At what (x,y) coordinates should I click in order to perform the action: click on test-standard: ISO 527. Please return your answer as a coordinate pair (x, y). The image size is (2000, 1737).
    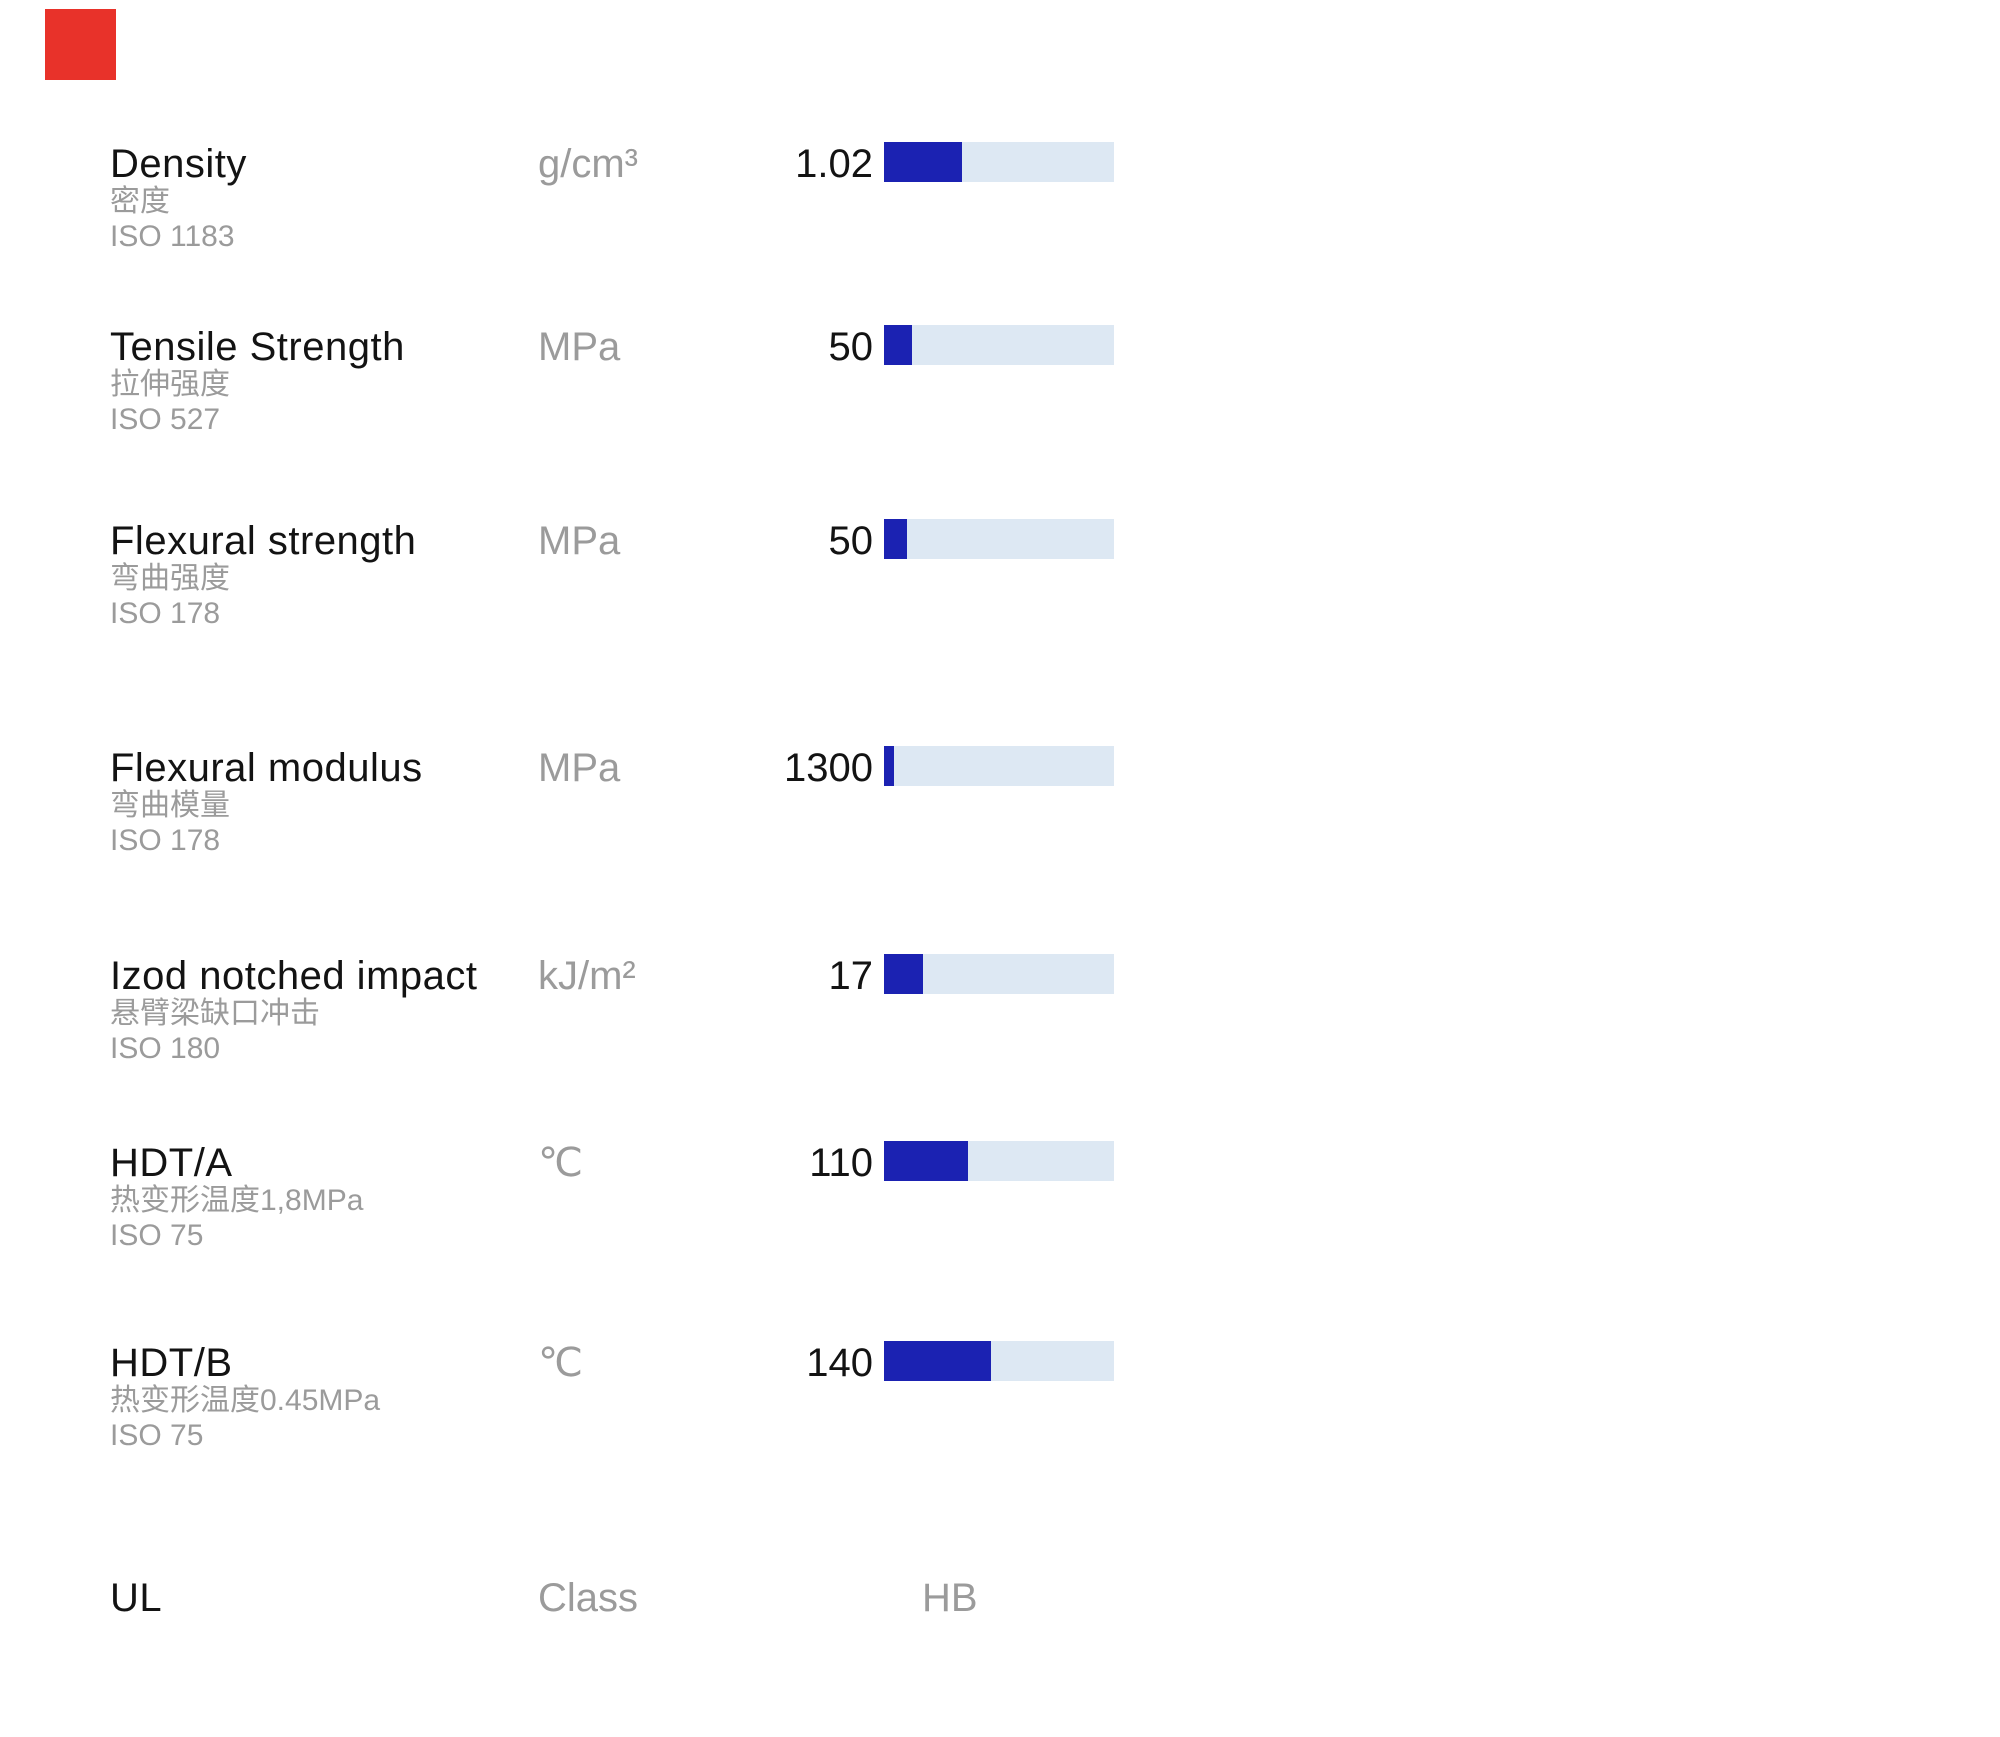
    Looking at the image, I should click on (165, 419).